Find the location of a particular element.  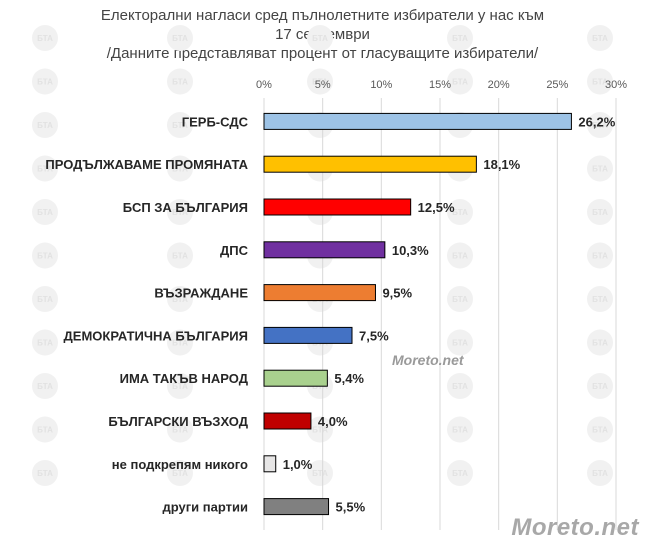

category-label: ДПС is located at coordinates (234, 250).